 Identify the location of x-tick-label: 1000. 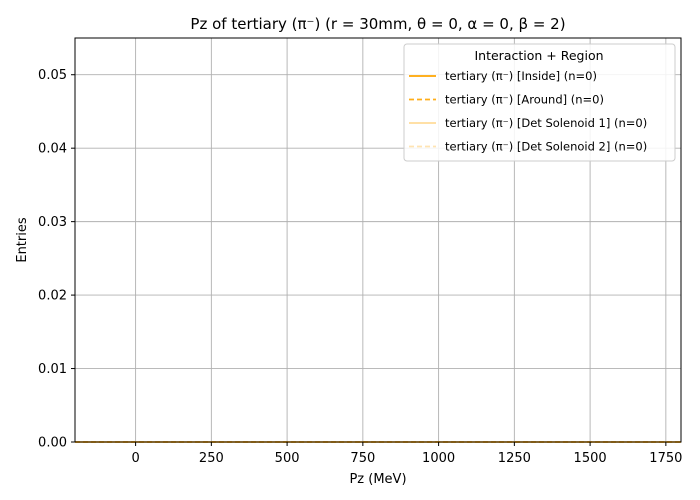
(438, 458).